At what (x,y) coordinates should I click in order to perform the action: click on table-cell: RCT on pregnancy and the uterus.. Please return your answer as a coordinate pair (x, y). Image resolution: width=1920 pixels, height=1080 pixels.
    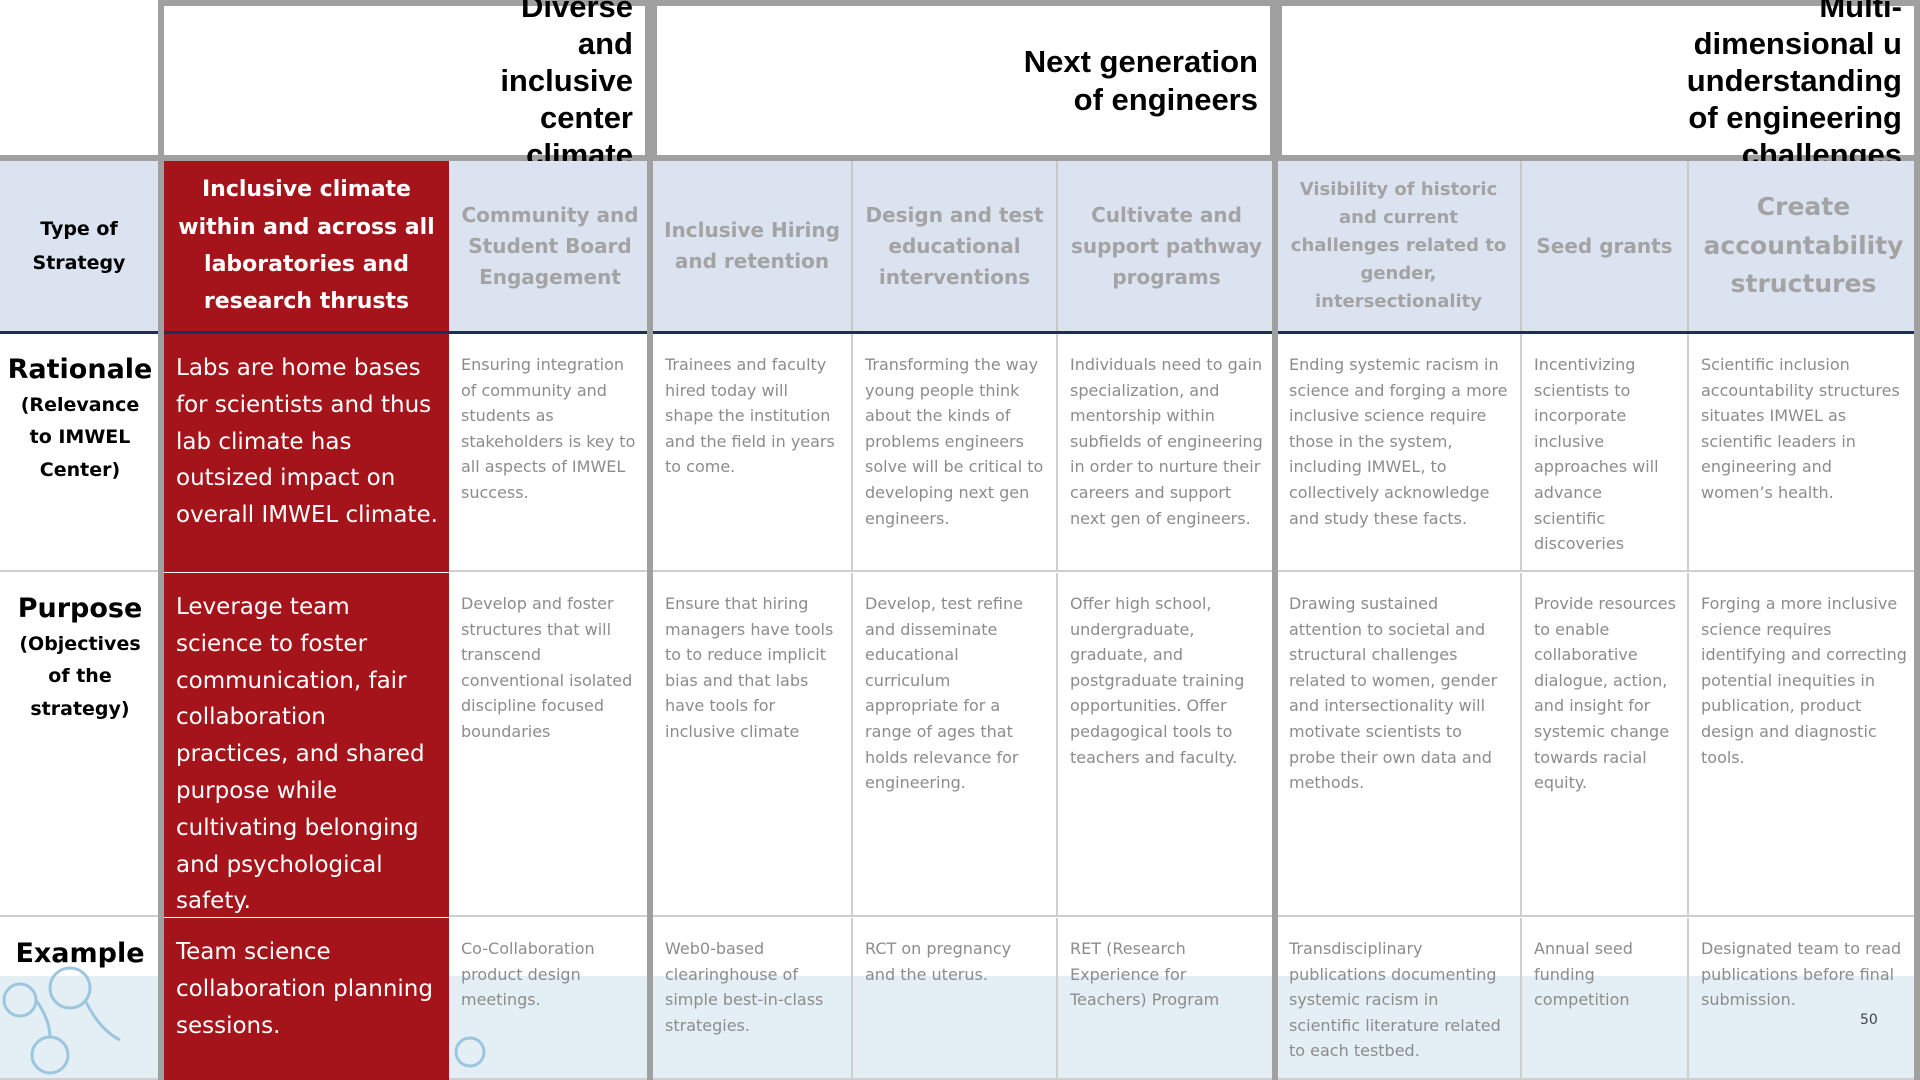
    Looking at the image, I should click on (955, 999).